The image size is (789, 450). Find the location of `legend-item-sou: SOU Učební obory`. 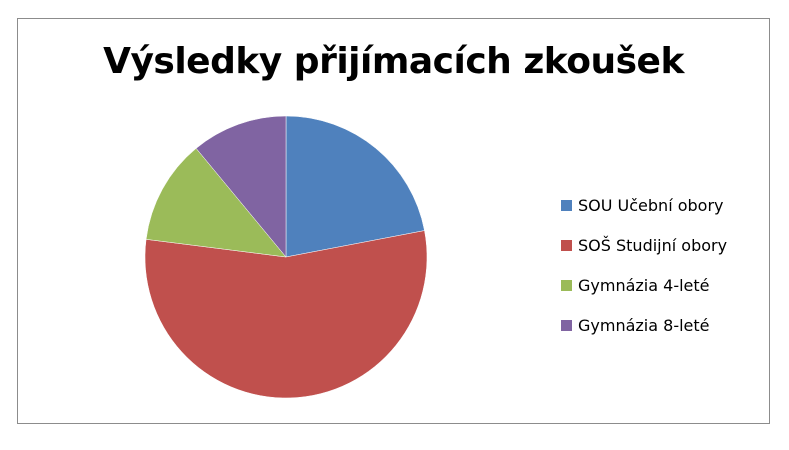

legend-item-sou: SOU Učební obory is located at coordinates (663, 205).